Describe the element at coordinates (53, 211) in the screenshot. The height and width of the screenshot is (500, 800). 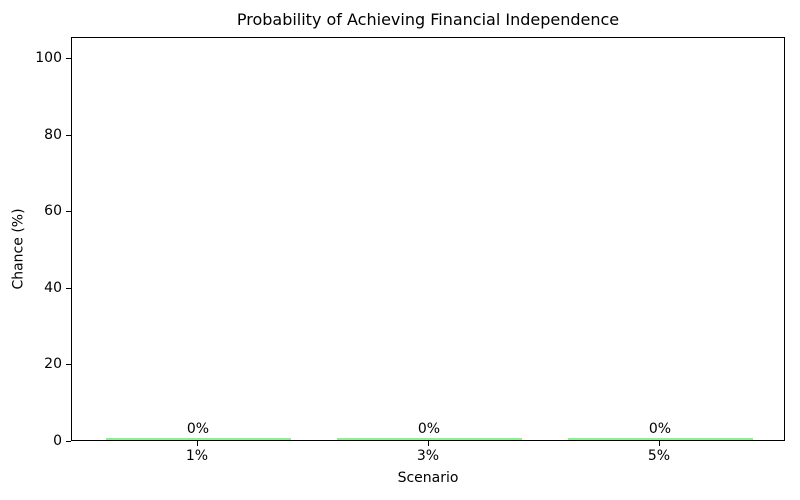
I see `y-tick-label: 60` at that location.